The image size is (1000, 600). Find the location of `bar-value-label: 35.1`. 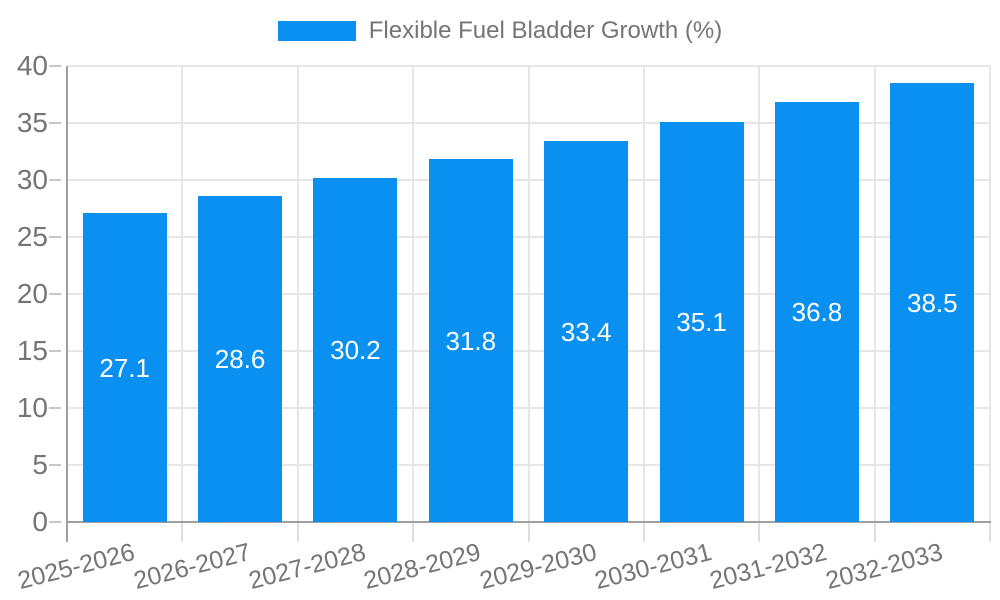

bar-value-label: 35.1 is located at coordinates (701, 321).